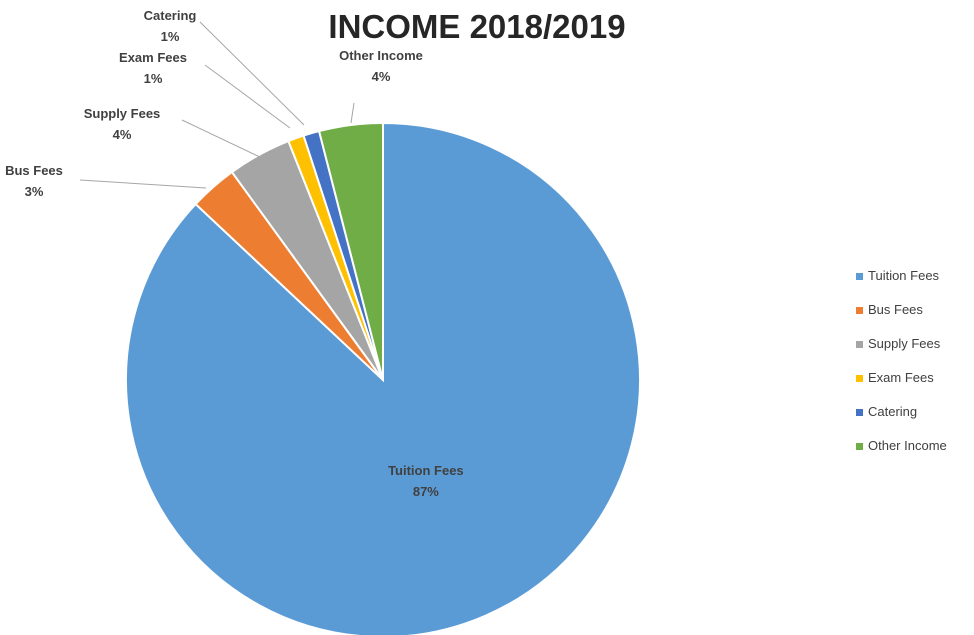 Image resolution: width=974 pixels, height=635 pixels. I want to click on legend-swatch-tuition-fees, so click(859, 276).